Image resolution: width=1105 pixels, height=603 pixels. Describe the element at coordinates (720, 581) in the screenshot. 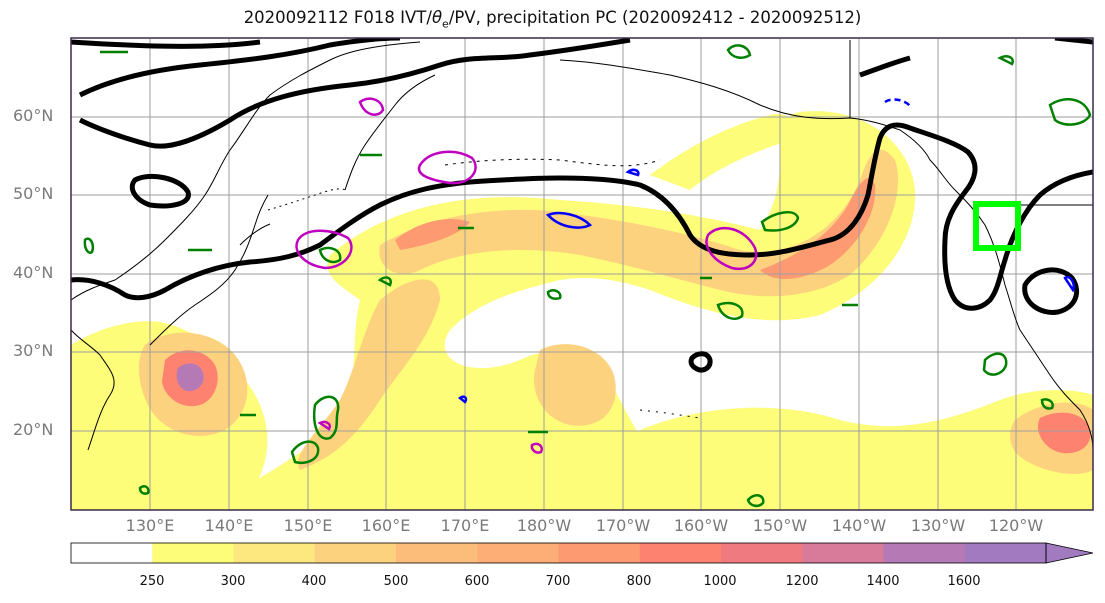

I see `colorbar-tick-label: 1000` at that location.